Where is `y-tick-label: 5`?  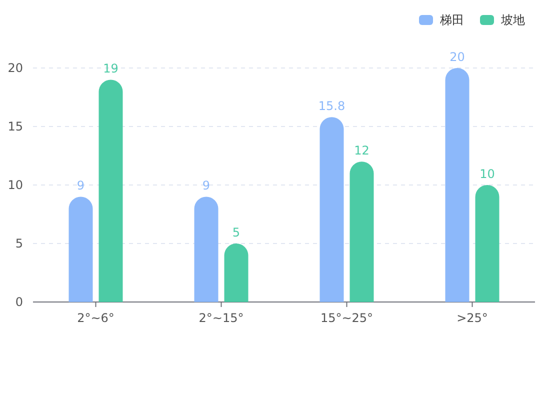
y-tick-label: 5 is located at coordinates (19, 243).